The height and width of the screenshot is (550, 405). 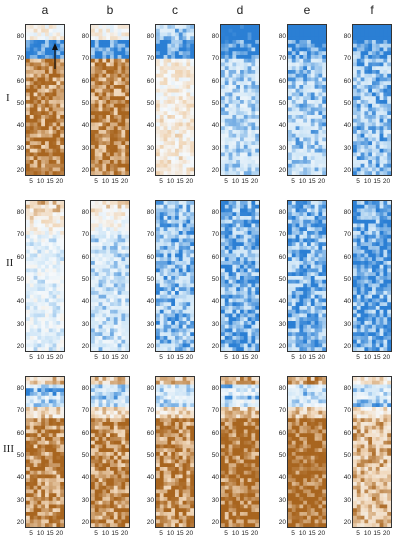 I want to click on y-tick-label: 20, so click(x=20, y=346).